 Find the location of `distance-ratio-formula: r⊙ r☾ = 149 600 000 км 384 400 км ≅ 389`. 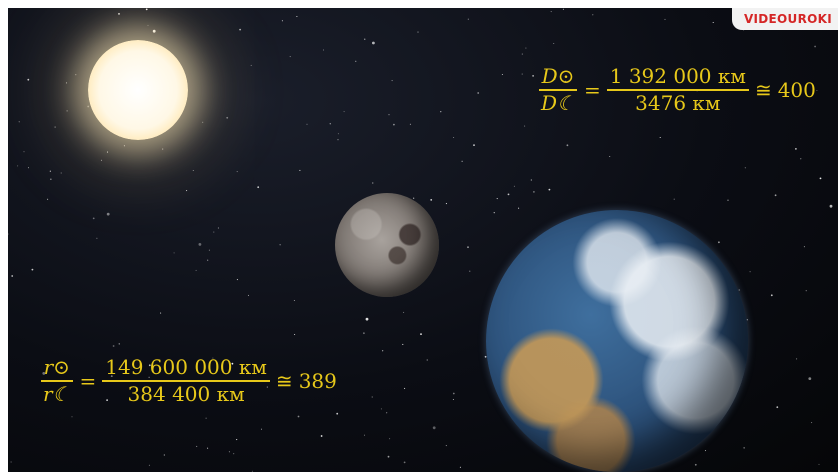

distance-ratio-formula: r⊙ r☾ = 149 600 000 км 384 400 км ≅ 389 is located at coordinates (188, 381).